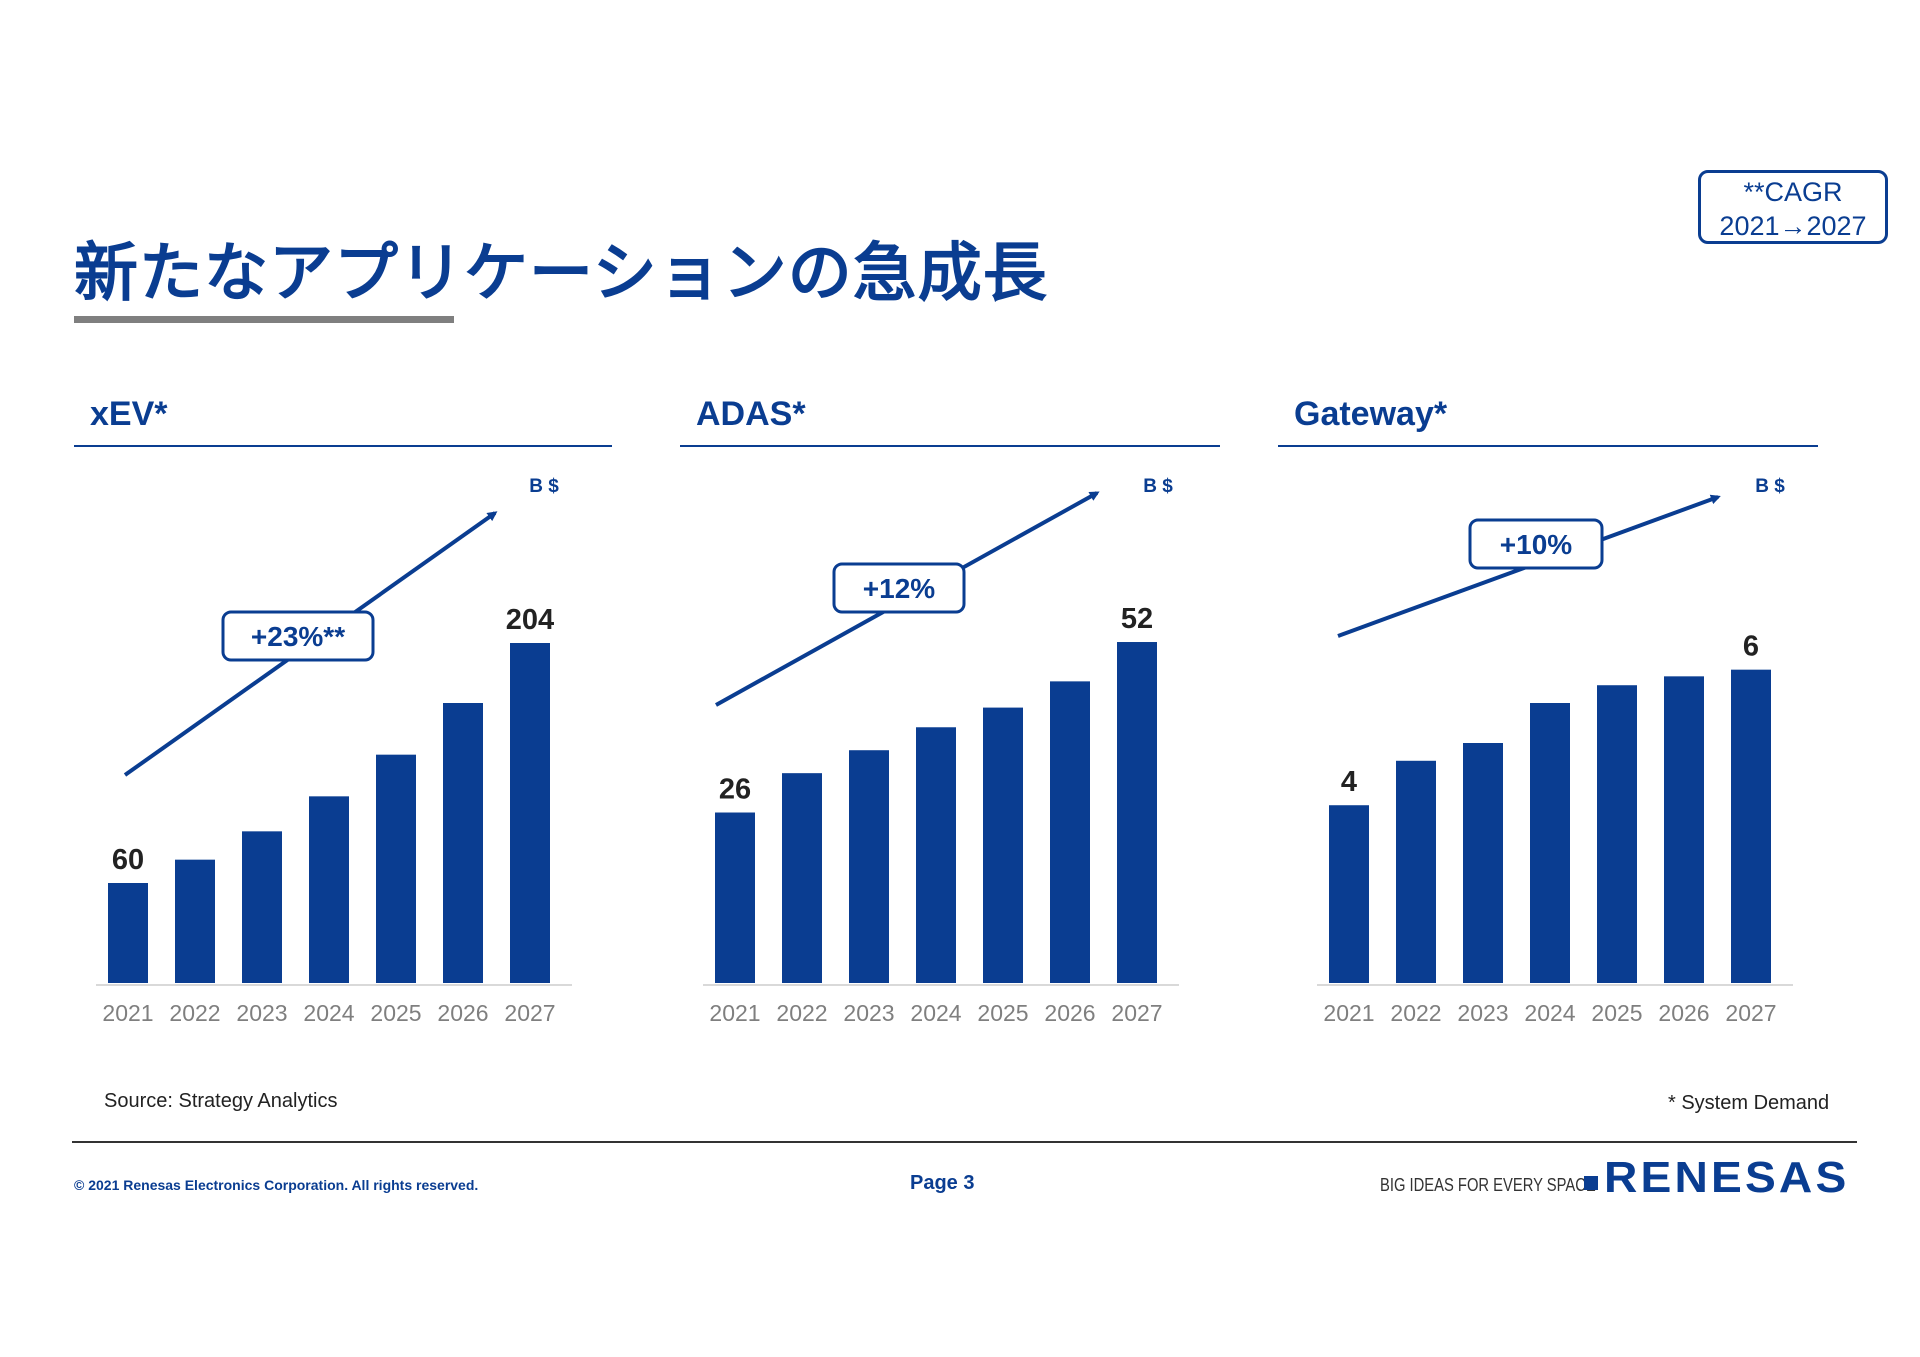 This screenshot has width=1920, height=1357. What do you see at coordinates (1591, 1183) in the screenshot?
I see `logo-mark-icon` at bounding box center [1591, 1183].